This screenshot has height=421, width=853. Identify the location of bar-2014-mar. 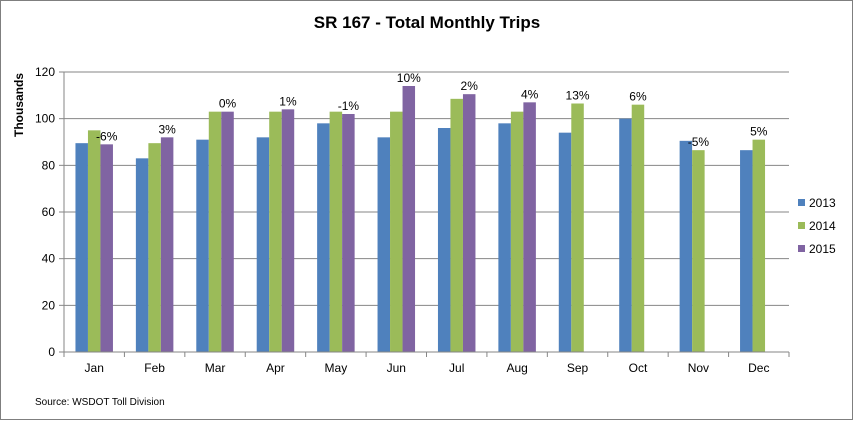
(215, 232).